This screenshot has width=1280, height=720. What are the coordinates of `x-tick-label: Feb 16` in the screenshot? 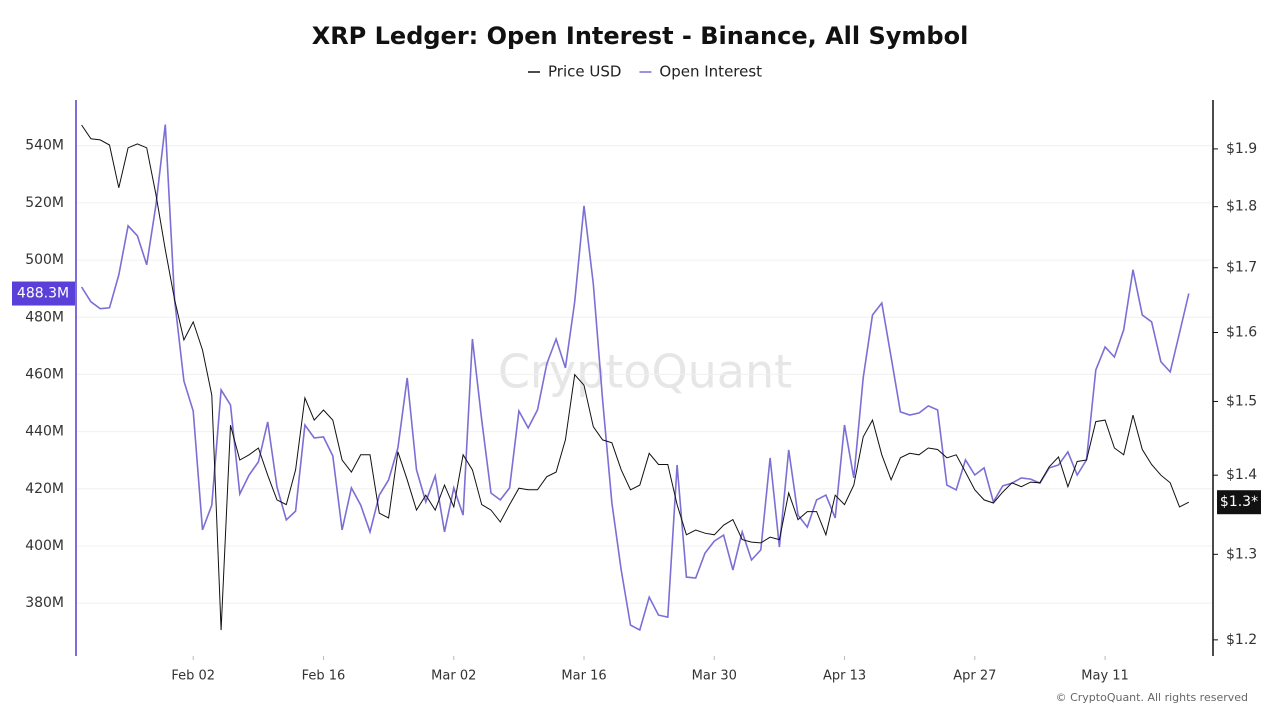 It's located at (324, 676).